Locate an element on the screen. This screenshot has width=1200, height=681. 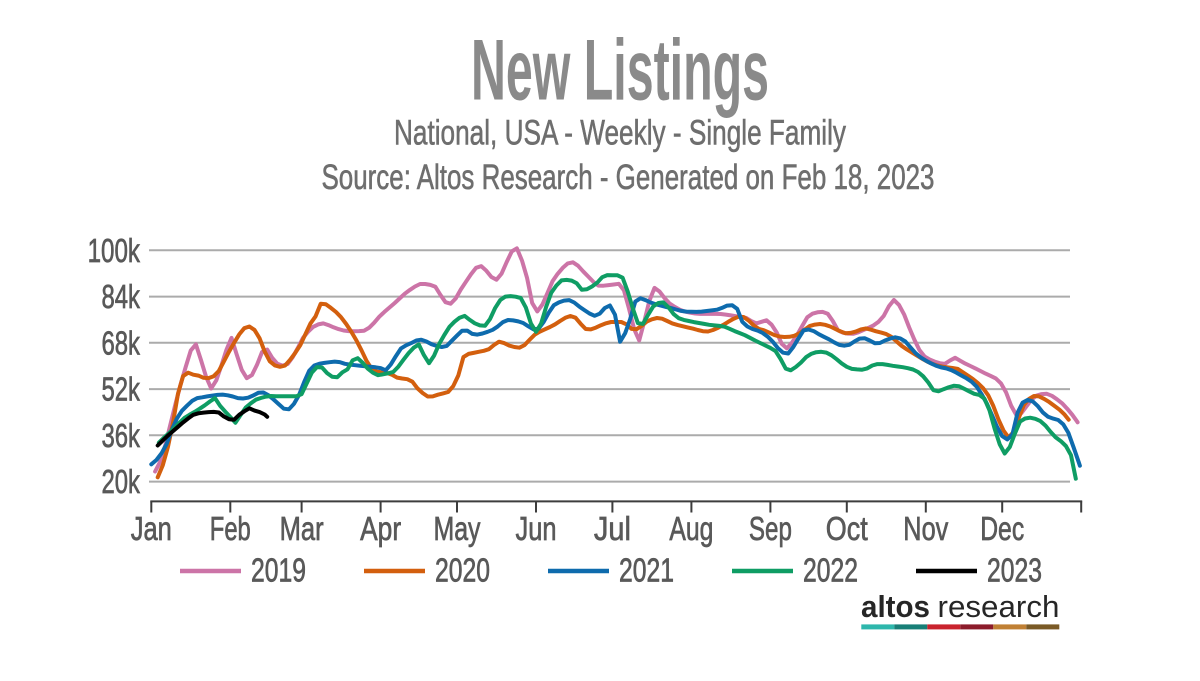
svg-text: Dec is located at coordinates (1002, 528).